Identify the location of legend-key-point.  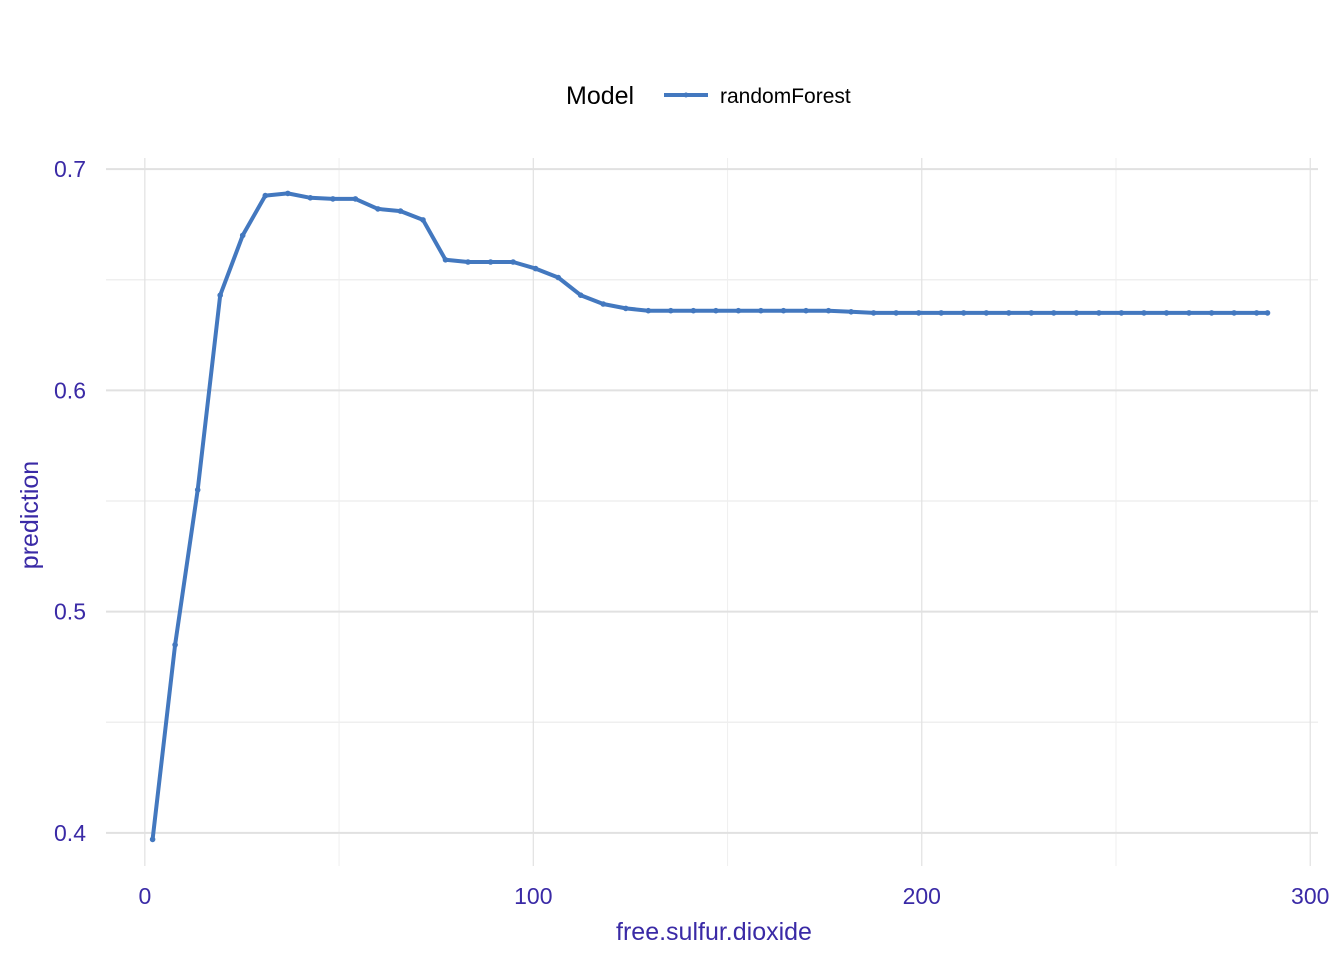
(686, 95).